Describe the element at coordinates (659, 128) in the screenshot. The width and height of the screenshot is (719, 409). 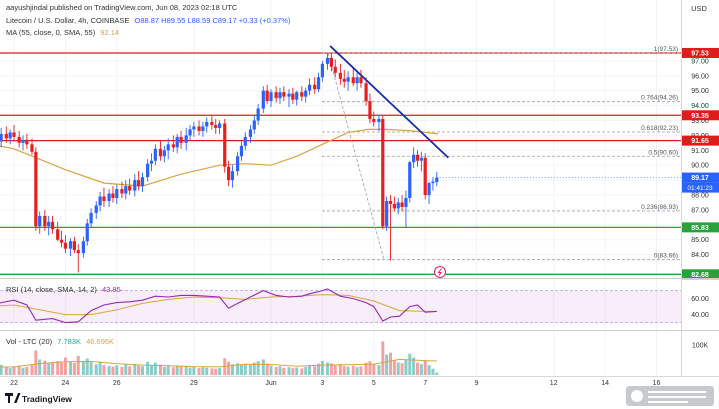
I see `fib-level-label: 0.618(92.23)` at that location.